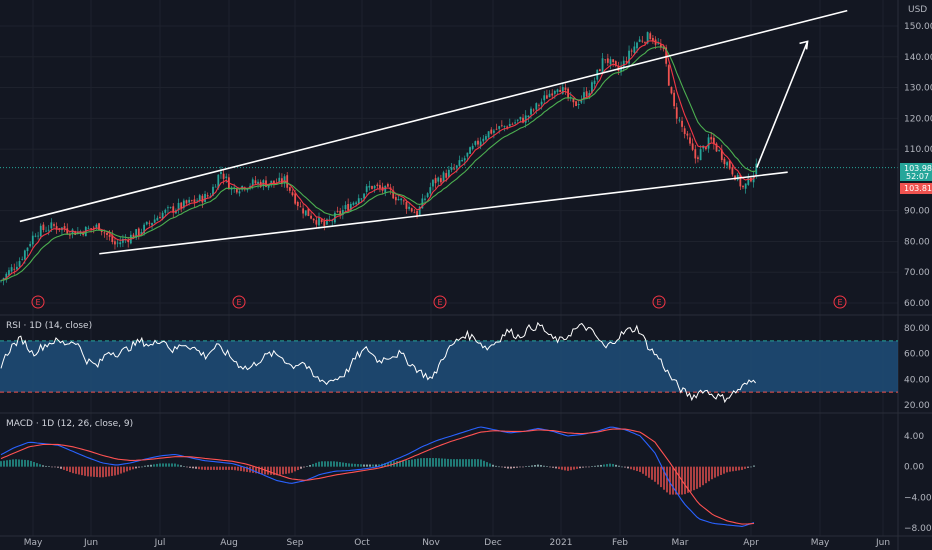  What do you see at coordinates (443, 213) in the screenshot?
I see `trendline-lower` at bounding box center [443, 213].